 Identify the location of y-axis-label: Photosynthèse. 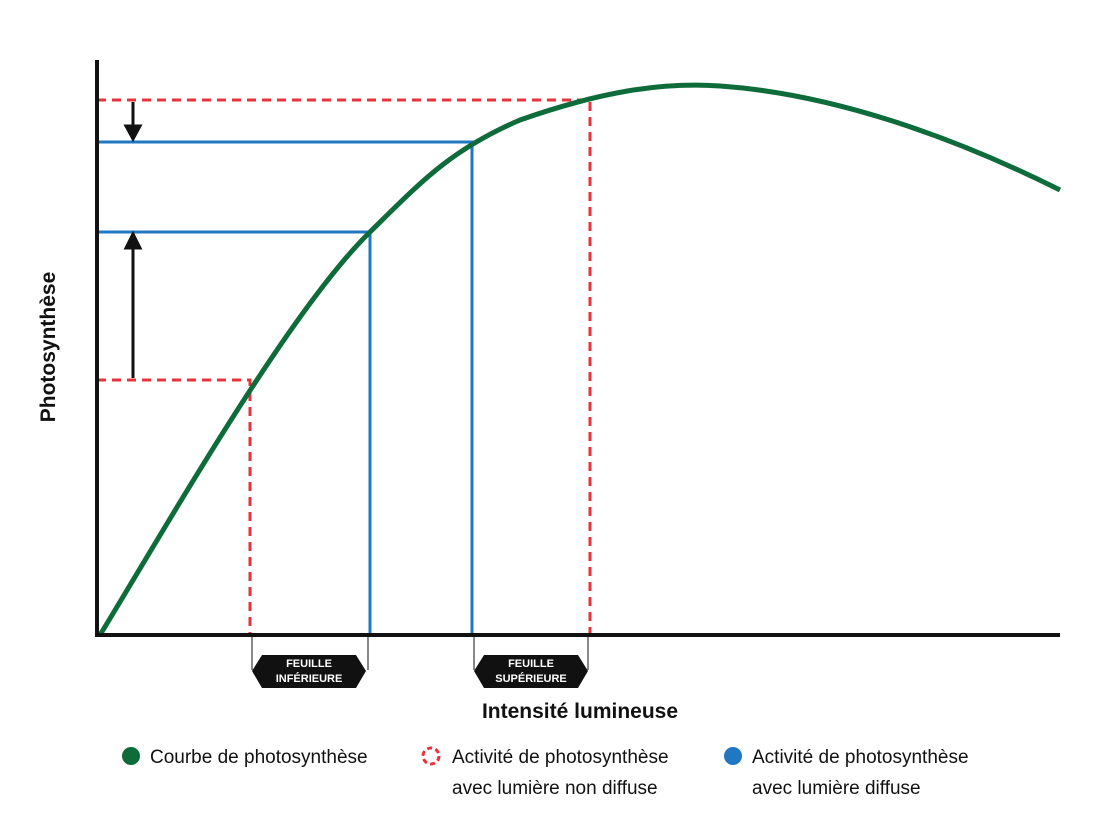
(48, 347).